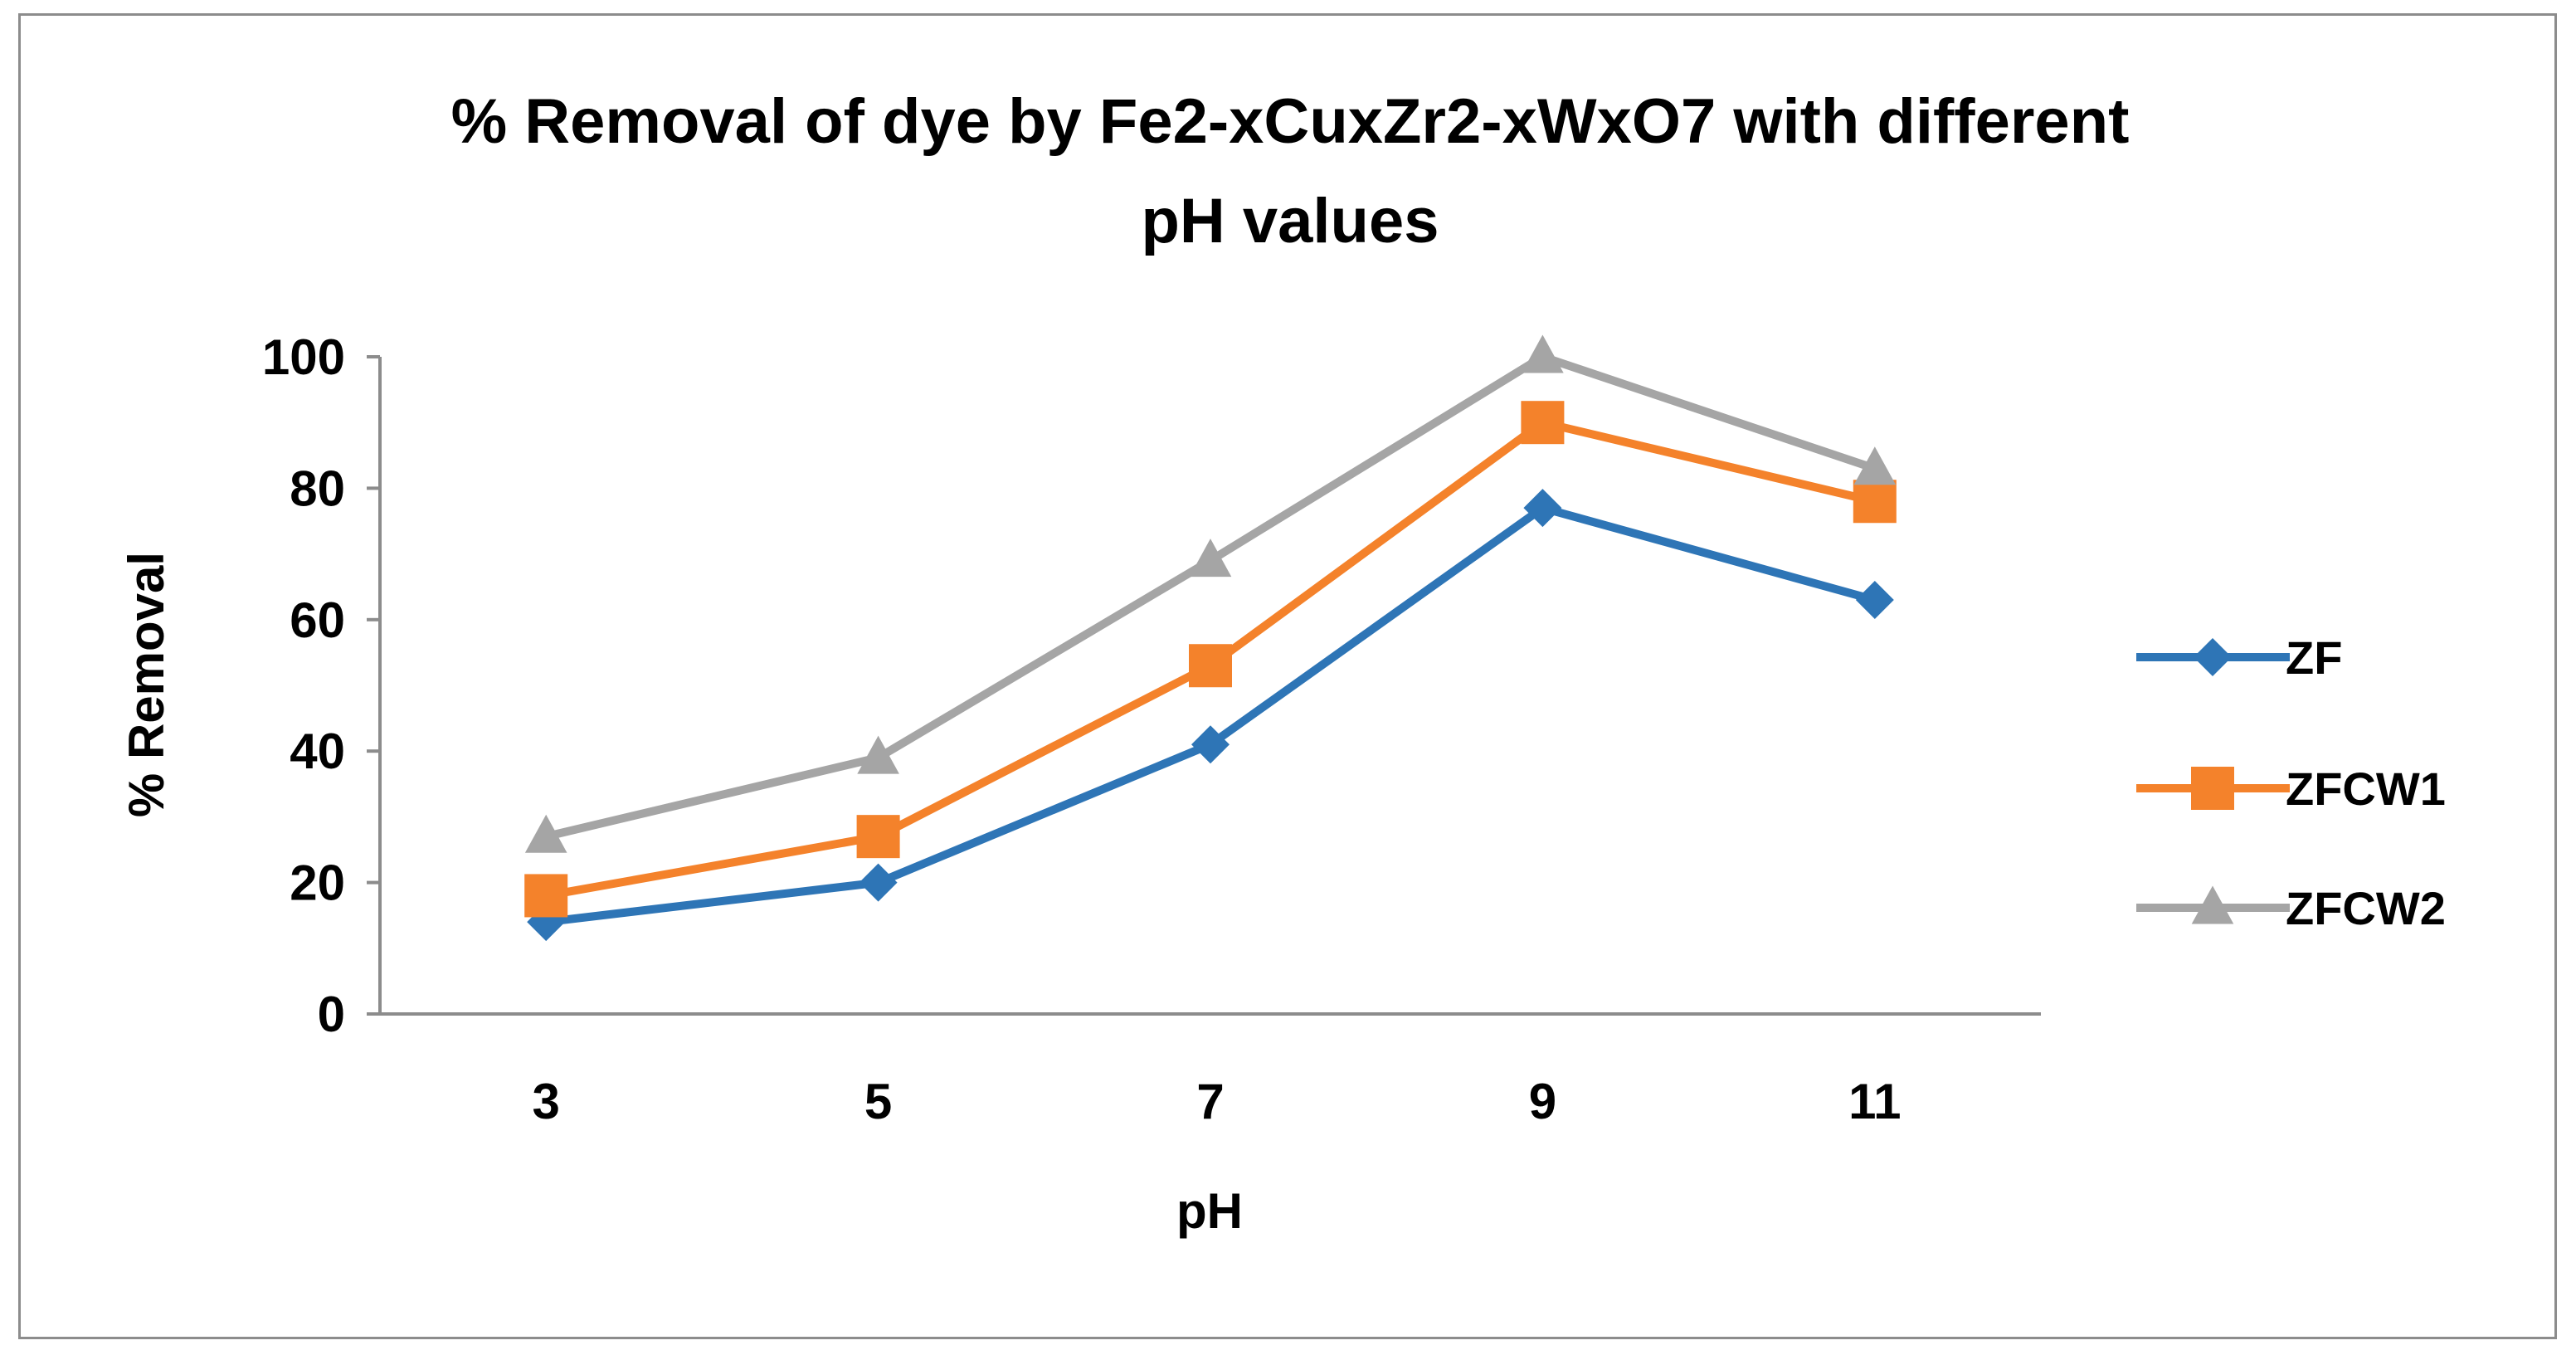 This screenshot has height=1355, width=2576. I want to click on x-axis-label: pH, so click(1209, 1211).